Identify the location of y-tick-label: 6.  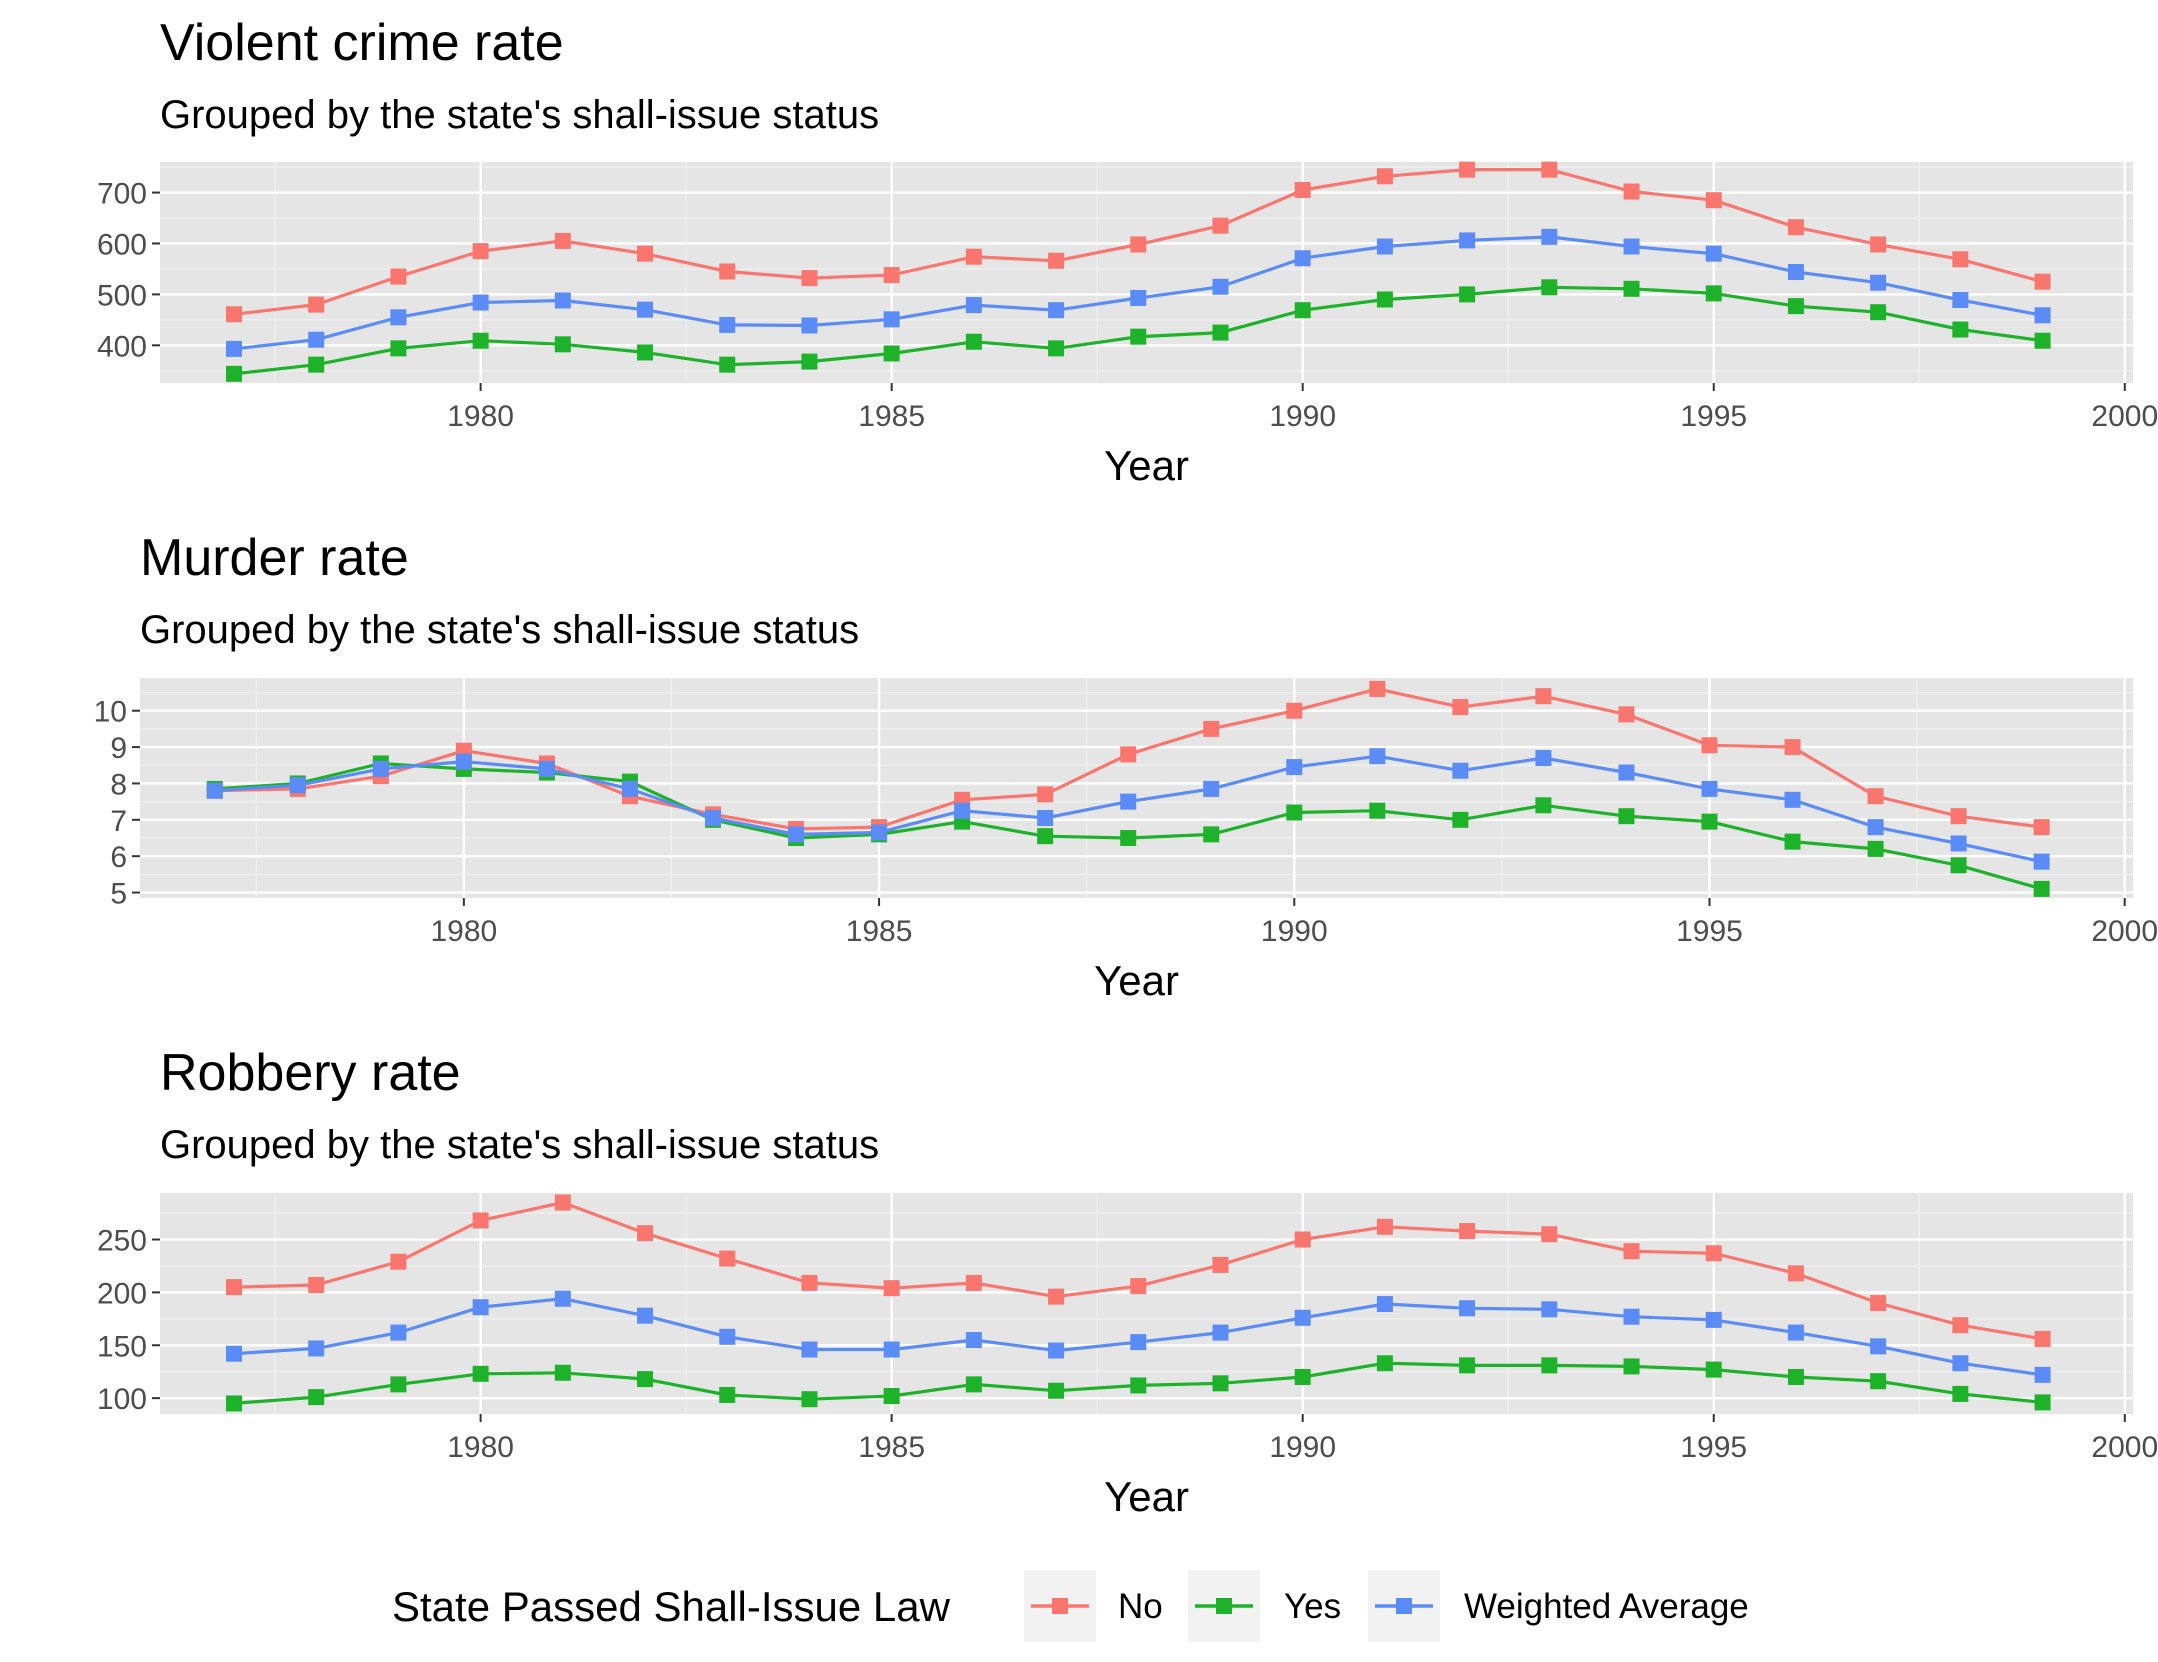
(118, 857).